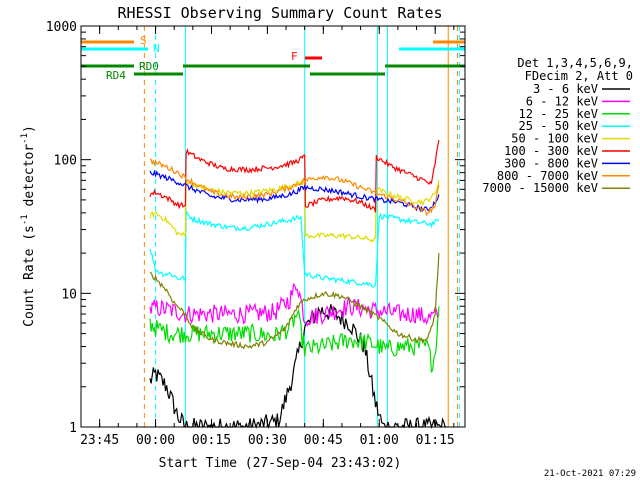 Image resolution: width=640 pixels, height=480 pixels. Describe the element at coordinates (116, 75) in the screenshot. I see `annotation-rd4: RD4` at that location.